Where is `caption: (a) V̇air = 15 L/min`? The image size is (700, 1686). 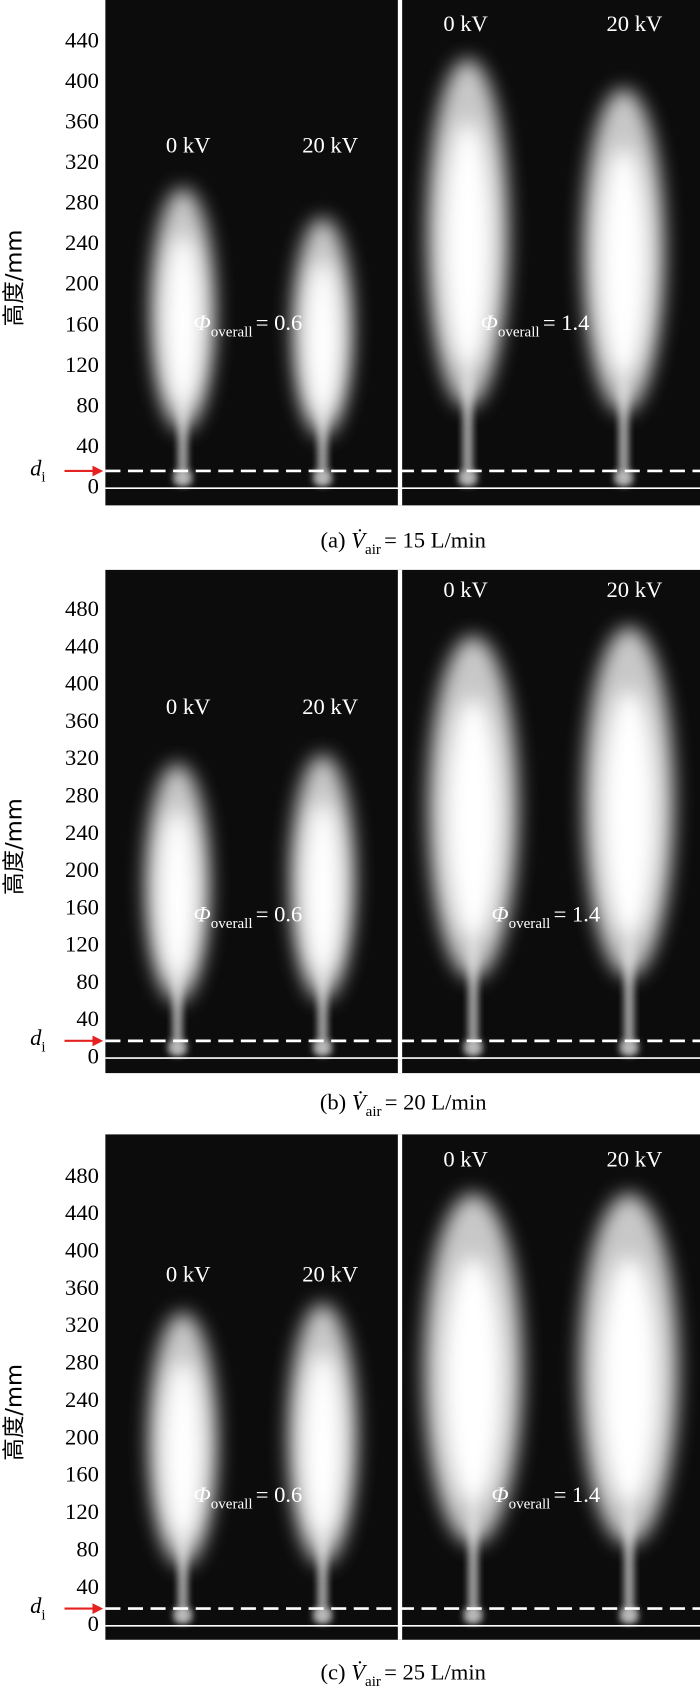 caption: (a) V̇air = 15 L/min is located at coordinates (403, 542).